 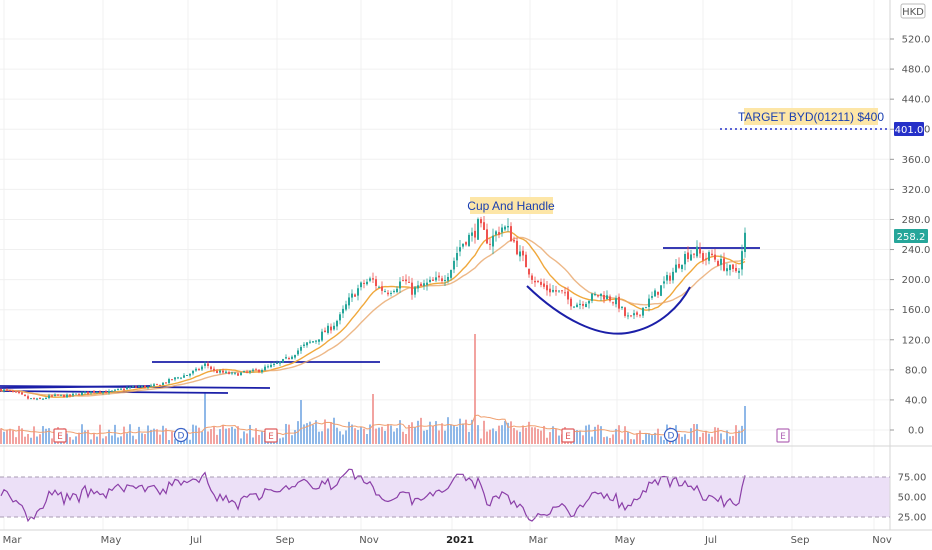 What do you see at coordinates (421, 435) in the screenshot?
I see `event-markers: E E E ED D` at bounding box center [421, 435].